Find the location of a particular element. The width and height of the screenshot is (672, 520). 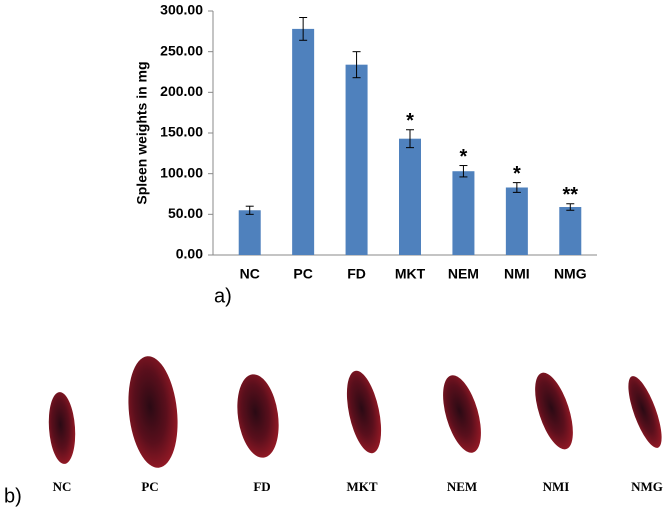

specimen-label: NMG is located at coordinates (647, 486).